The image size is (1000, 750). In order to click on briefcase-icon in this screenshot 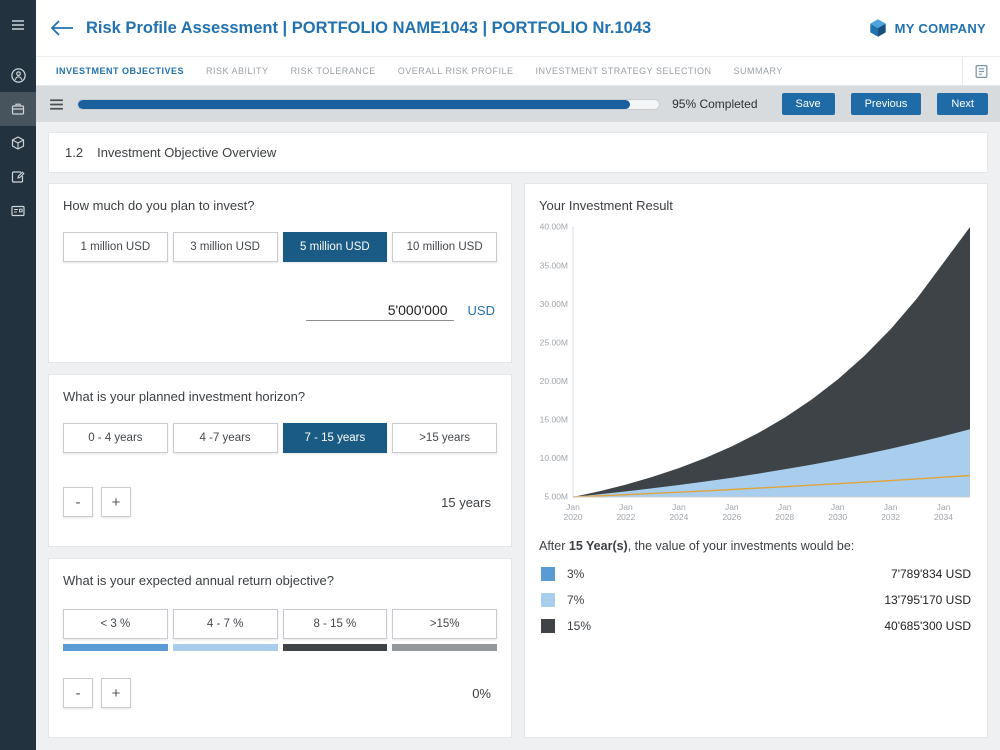, I will do `click(18, 109)`.